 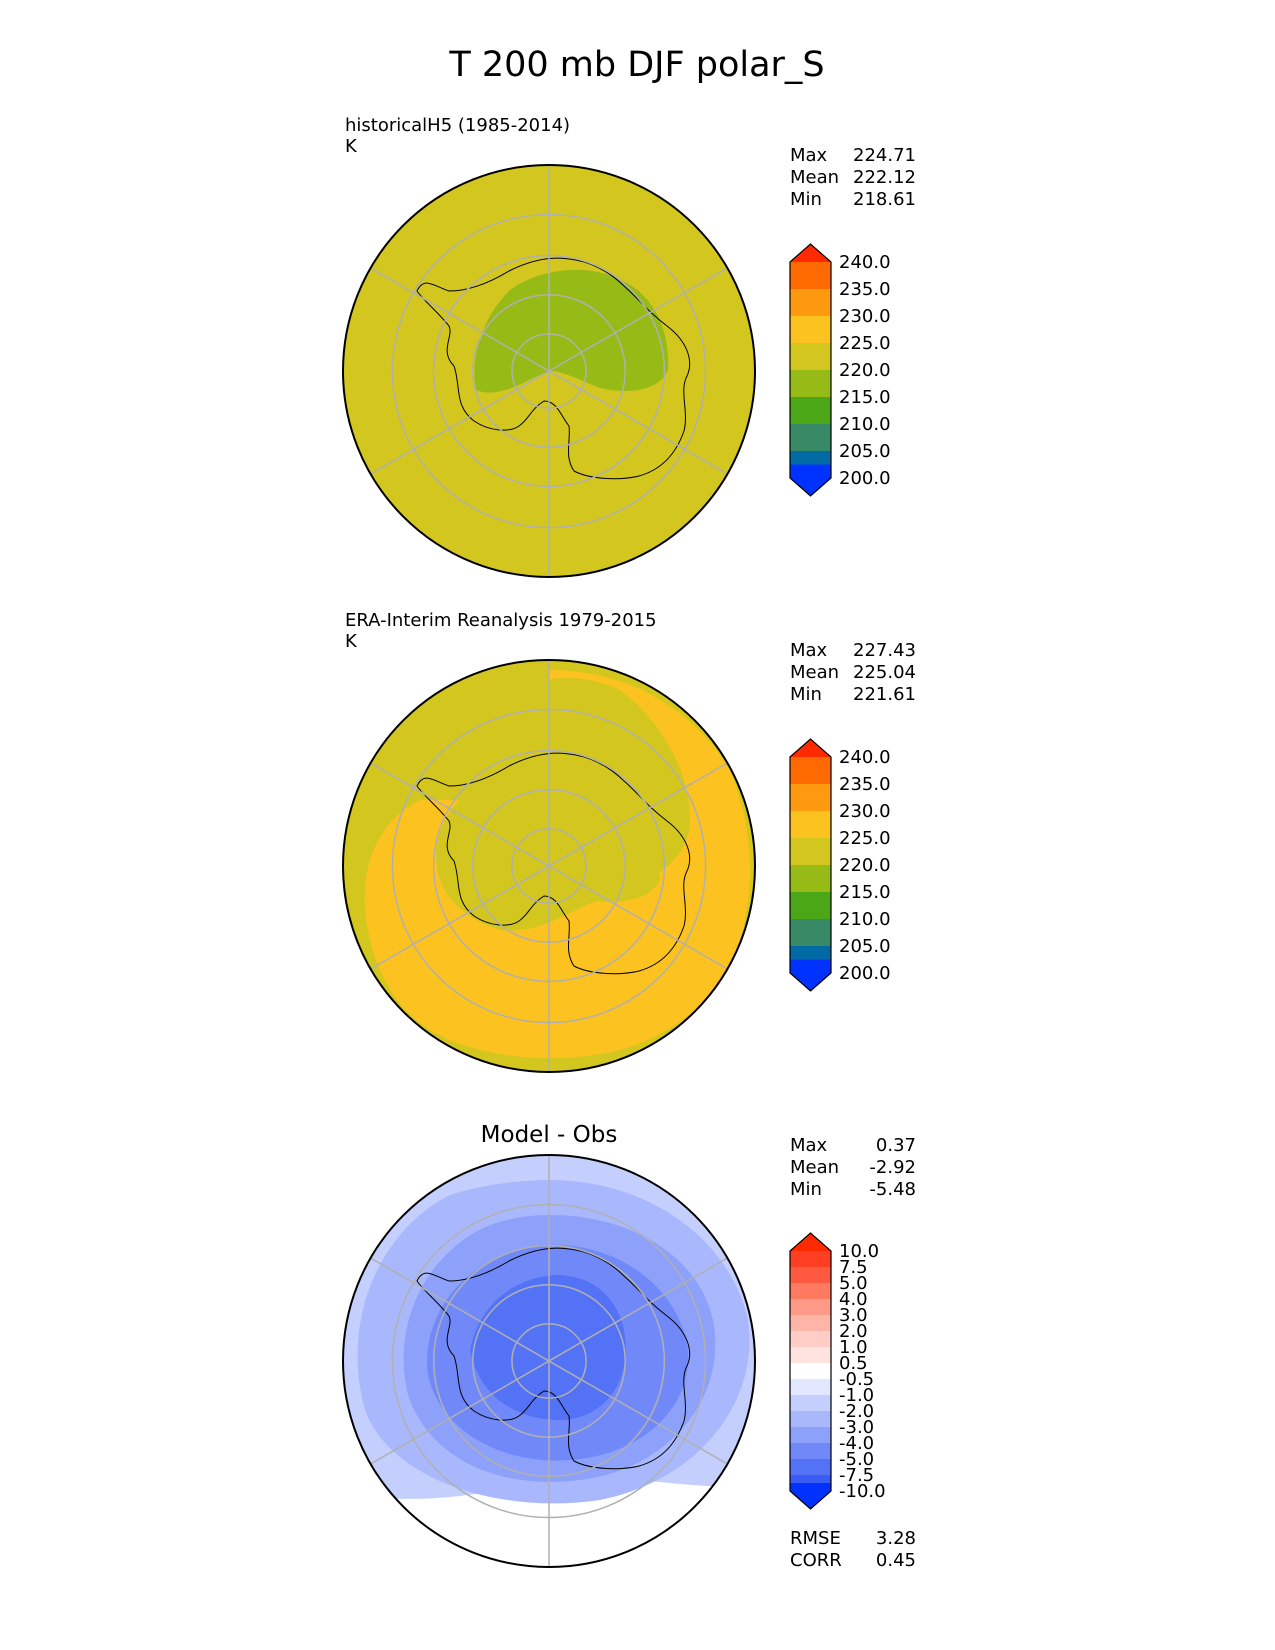 What do you see at coordinates (853, 1283) in the screenshot?
I see `diff-colorbar-tick-label: 5.0` at bounding box center [853, 1283].